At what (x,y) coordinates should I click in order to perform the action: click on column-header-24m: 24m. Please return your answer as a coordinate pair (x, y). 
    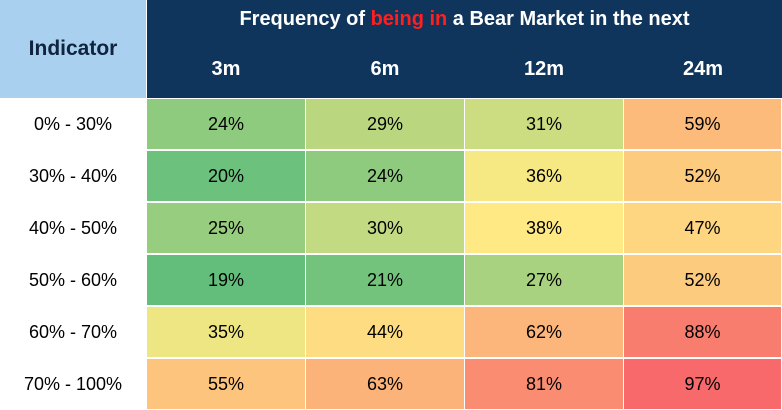
    Looking at the image, I should click on (703, 69).